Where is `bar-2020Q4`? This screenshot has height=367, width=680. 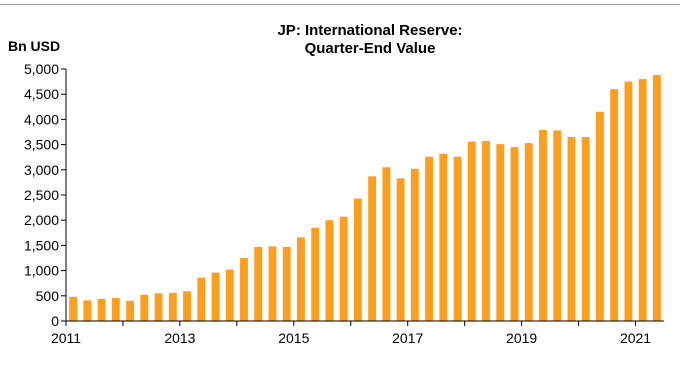
bar-2020Q4 is located at coordinates (628, 201).